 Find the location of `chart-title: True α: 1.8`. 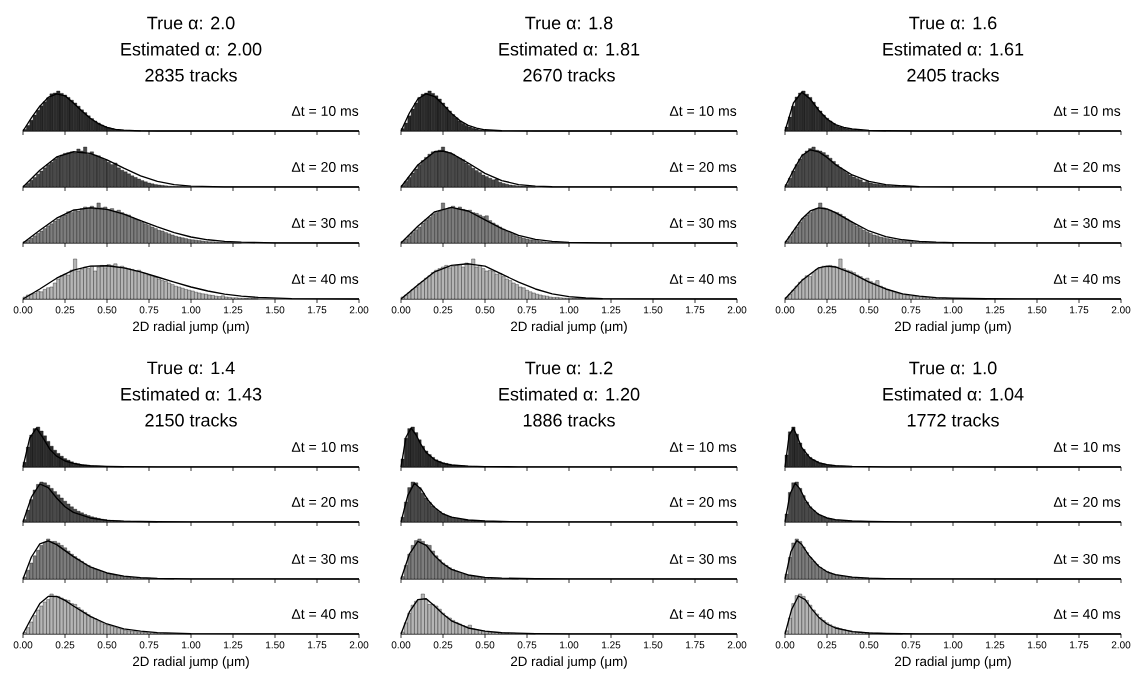

chart-title: True α: 1.8 is located at coordinates (569, 23).